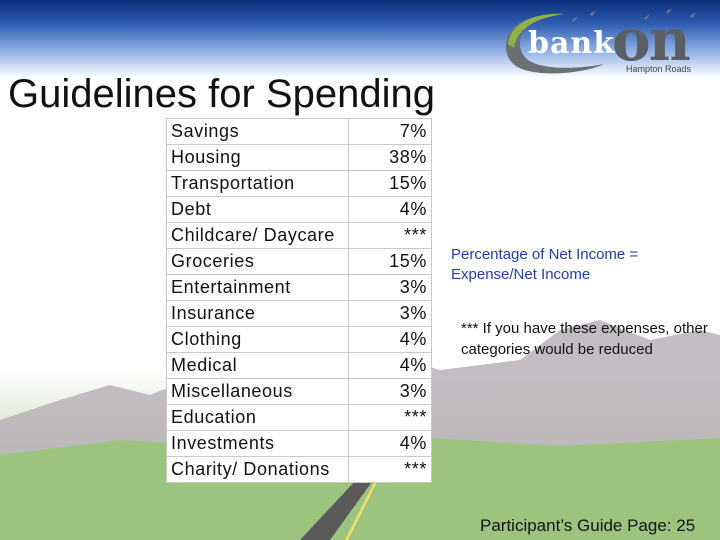  I want to click on category-cell: Investments, so click(257, 443).